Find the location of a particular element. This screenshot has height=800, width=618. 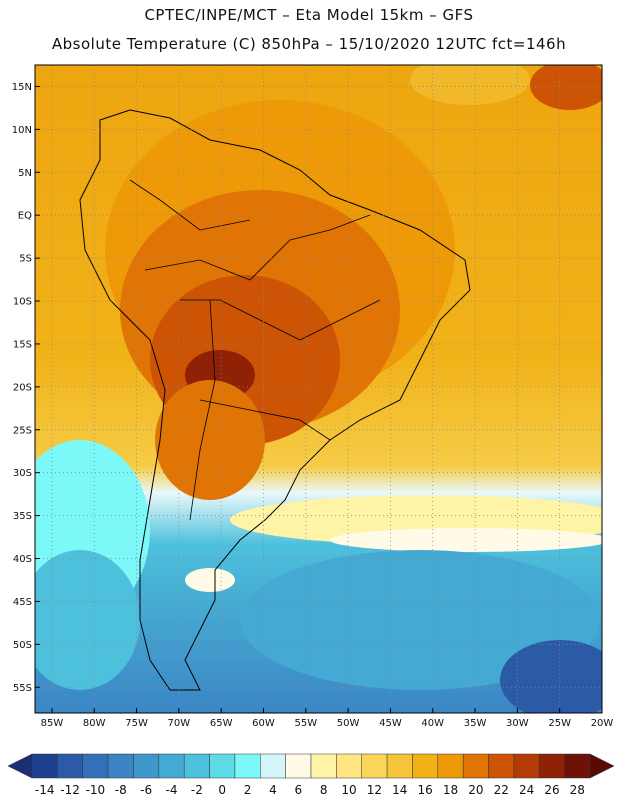

lat-label: 10S is located at coordinates (22, 302).